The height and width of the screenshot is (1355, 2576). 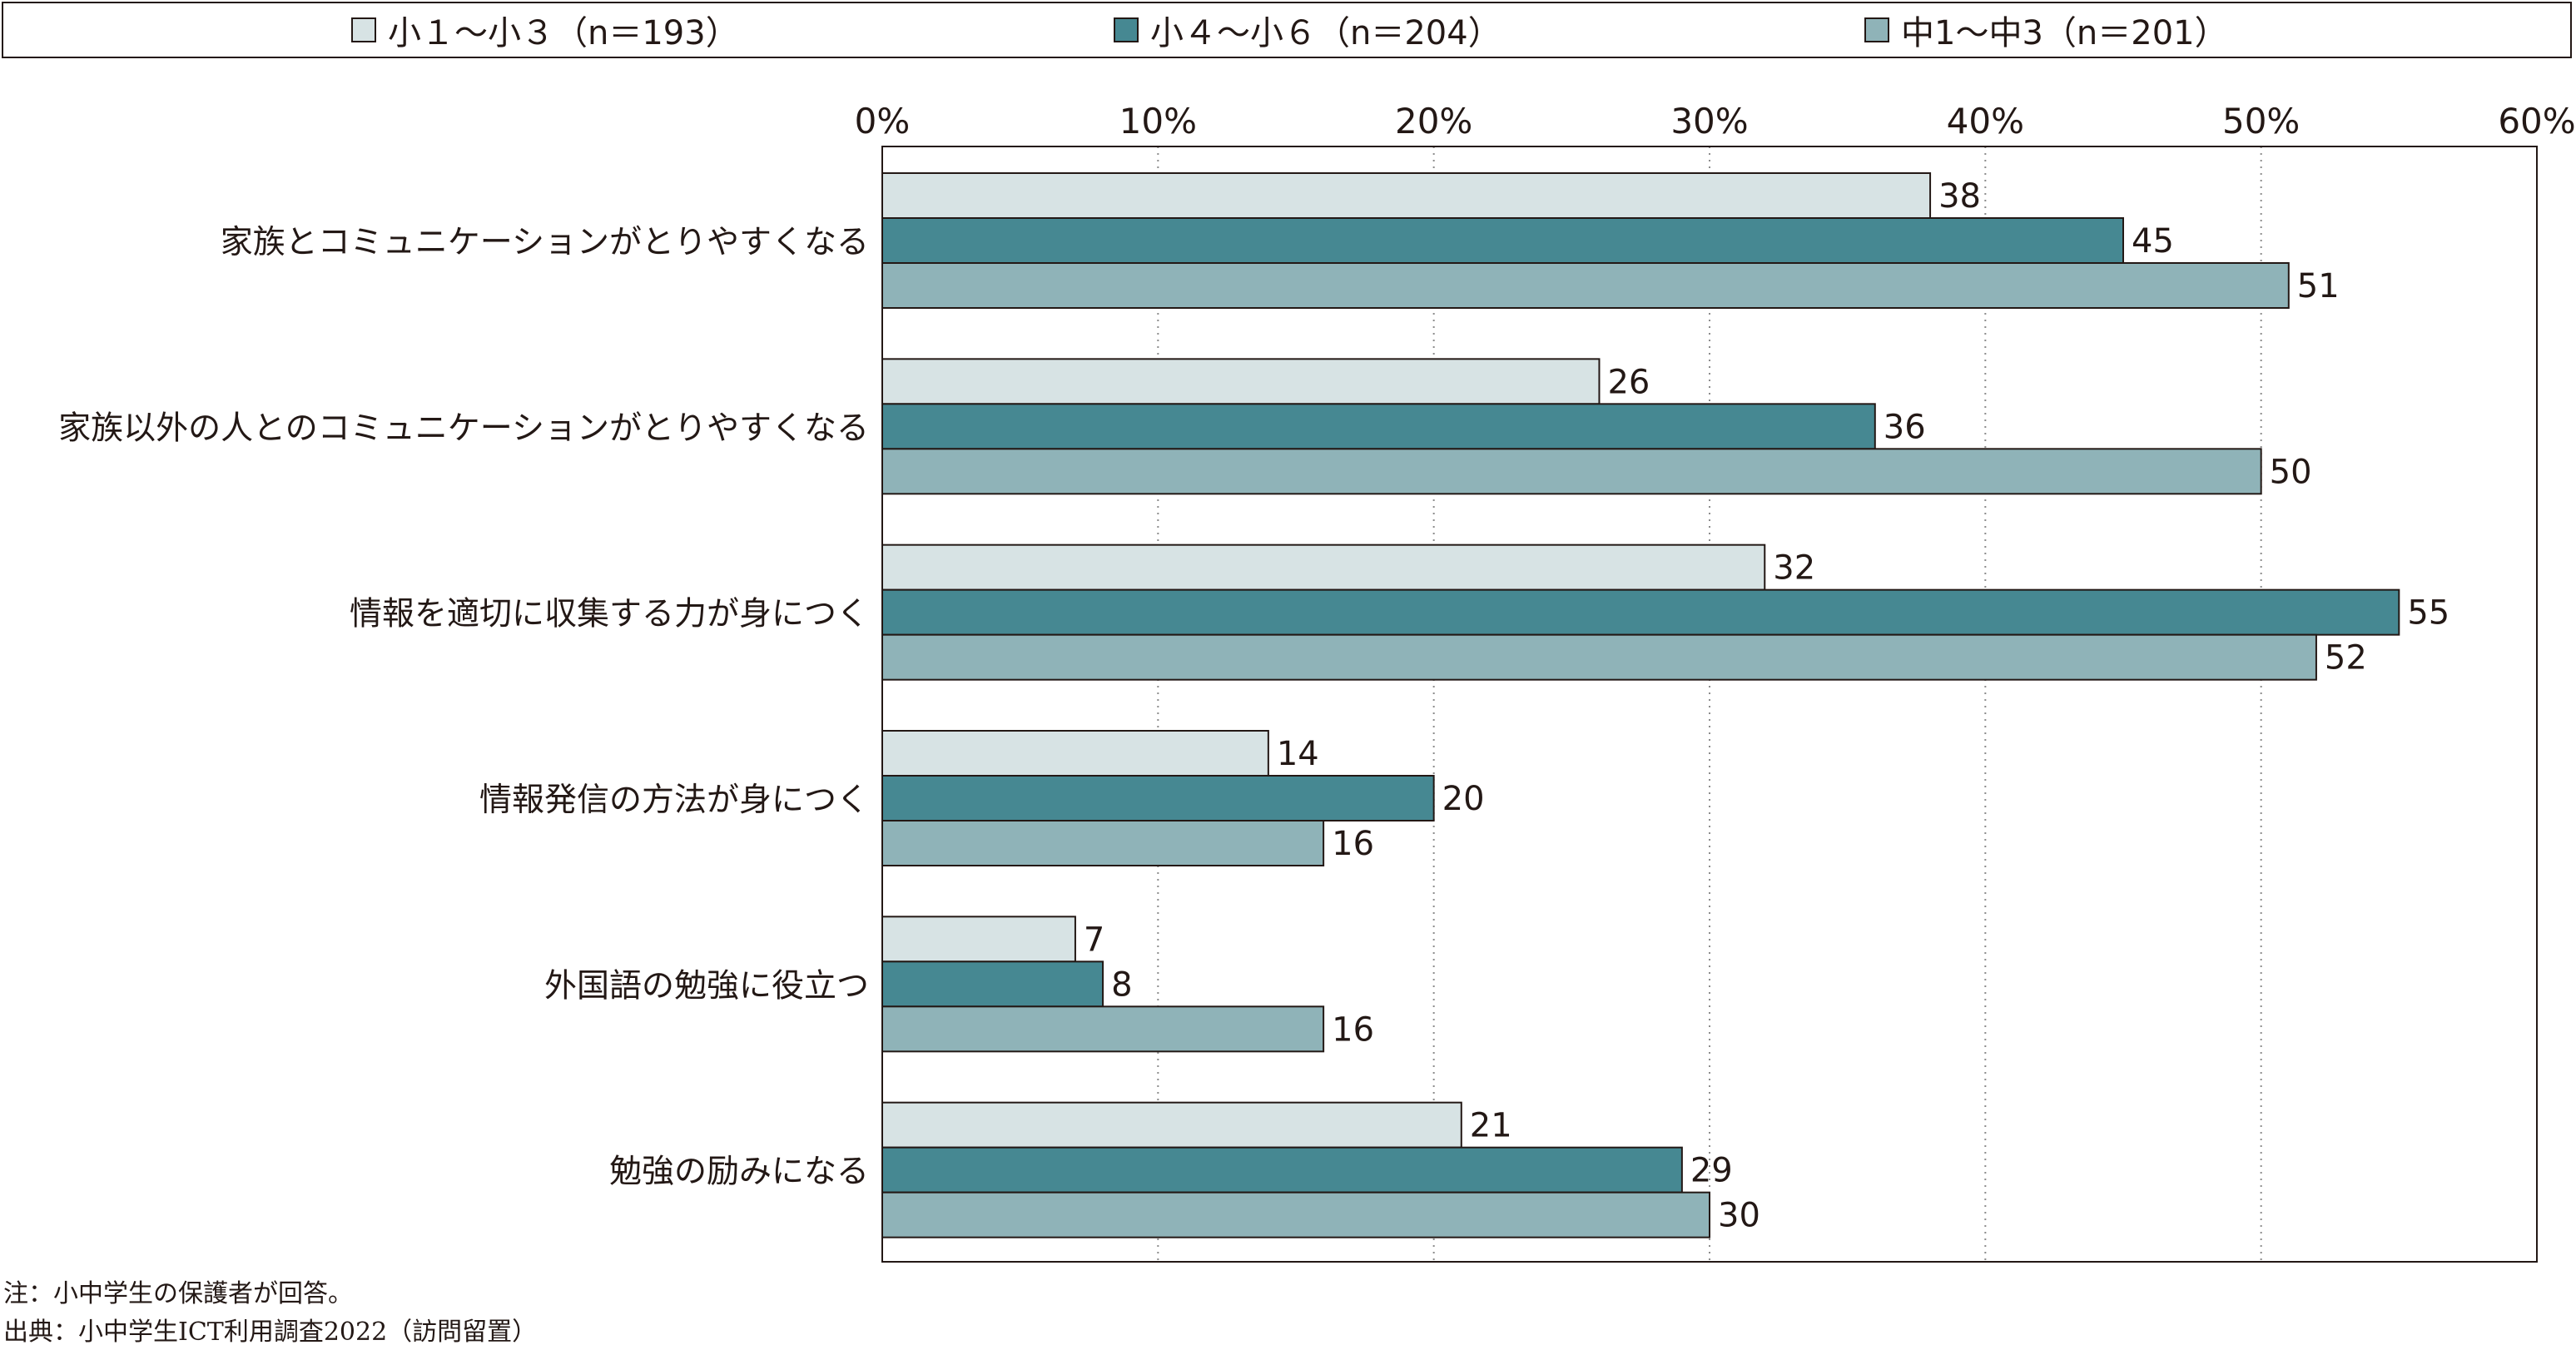 I want to click on category-label: 情報発信の方法が身につく, so click(x=674, y=800).